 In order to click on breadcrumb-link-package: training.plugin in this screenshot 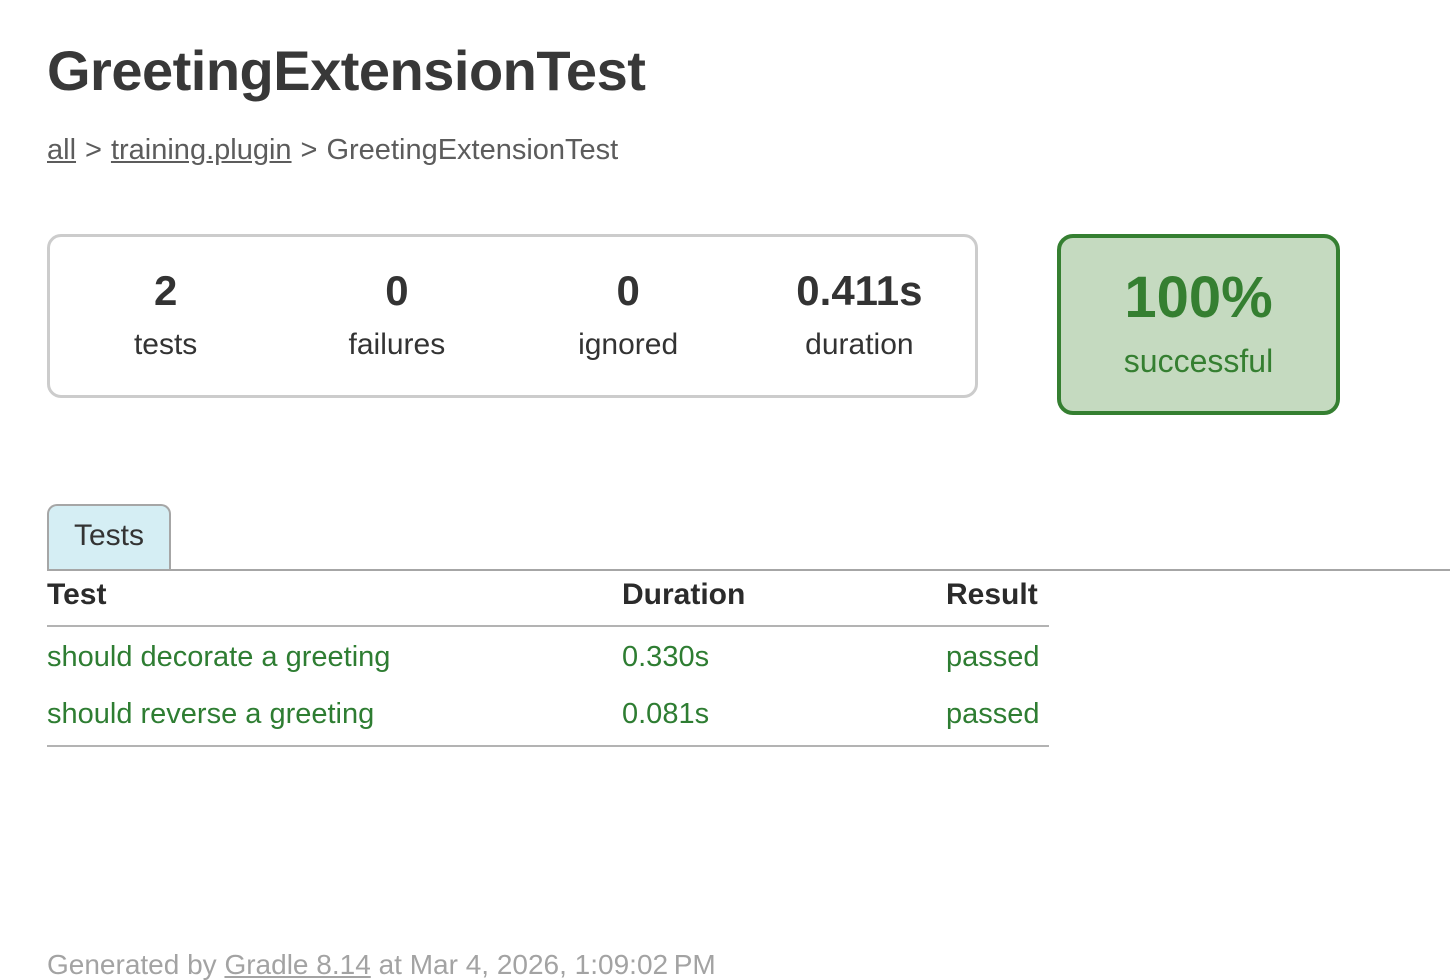, I will do `click(201, 150)`.